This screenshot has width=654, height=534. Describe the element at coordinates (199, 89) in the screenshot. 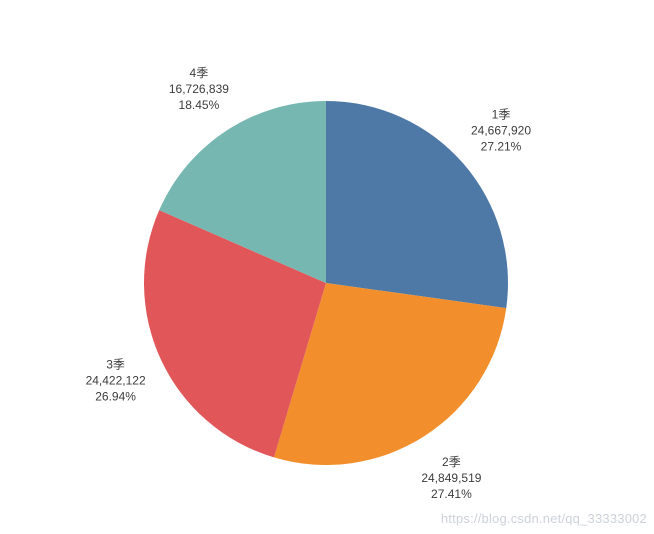

I see `slice-label-4: 4季 16,726,839 18.45%` at that location.